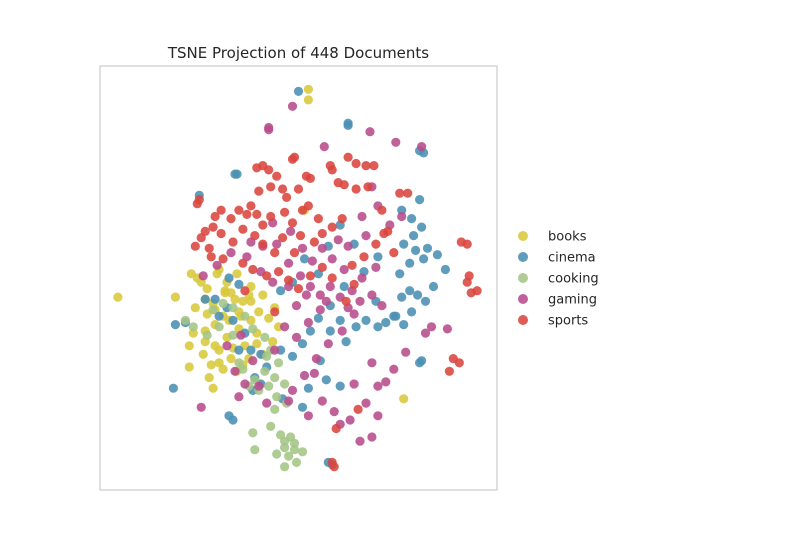  Describe the element at coordinates (558, 279) in the screenshot. I see `legend-item-cooking: cooking` at that location.